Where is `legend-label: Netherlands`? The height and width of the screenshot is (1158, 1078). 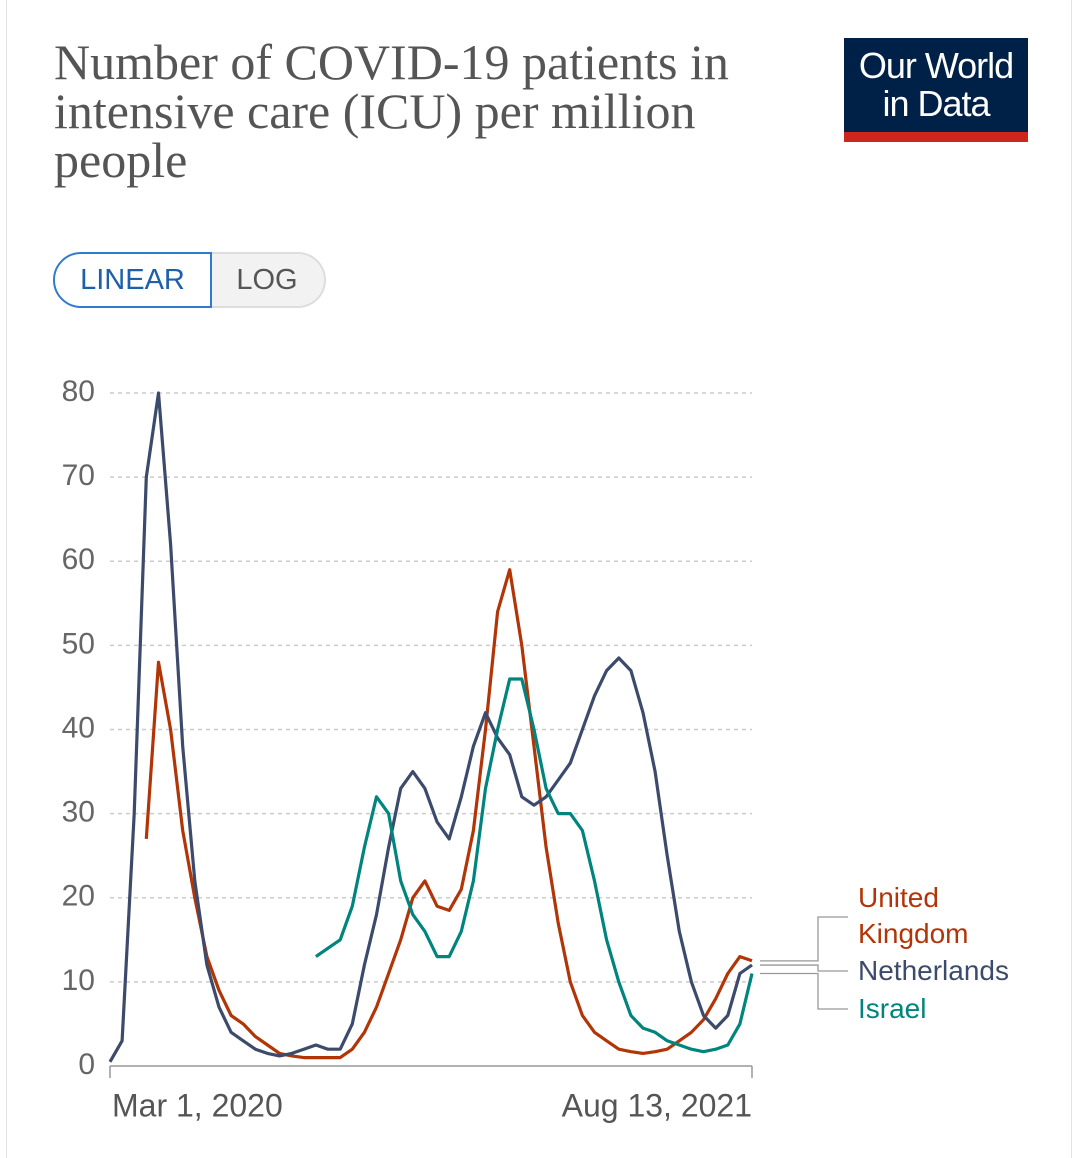
legend-label: Netherlands is located at coordinates (933, 970).